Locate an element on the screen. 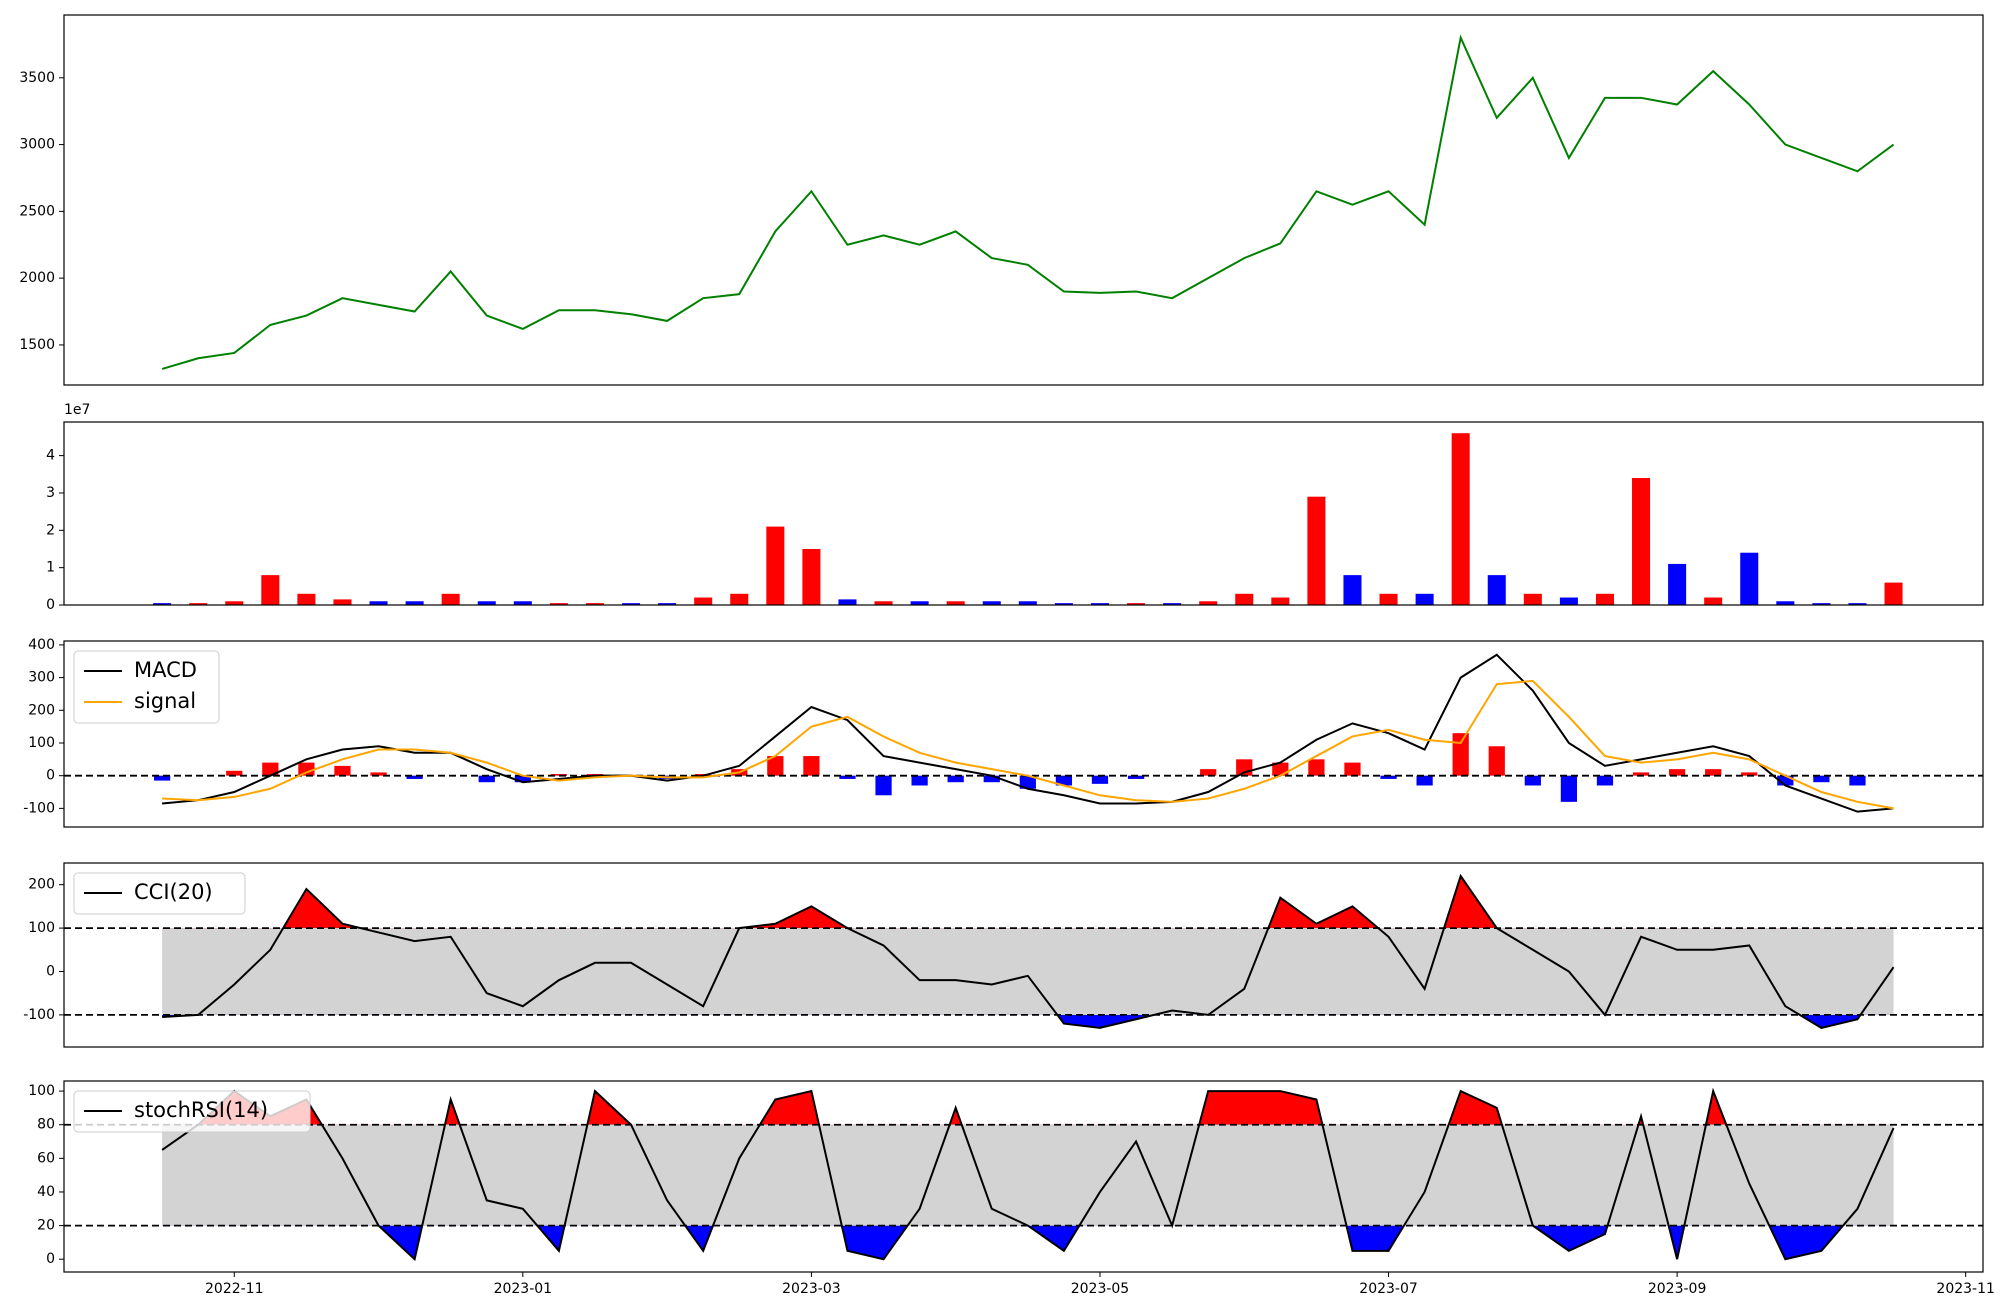  x-tick-label: 2022-11 is located at coordinates (234, 1289).